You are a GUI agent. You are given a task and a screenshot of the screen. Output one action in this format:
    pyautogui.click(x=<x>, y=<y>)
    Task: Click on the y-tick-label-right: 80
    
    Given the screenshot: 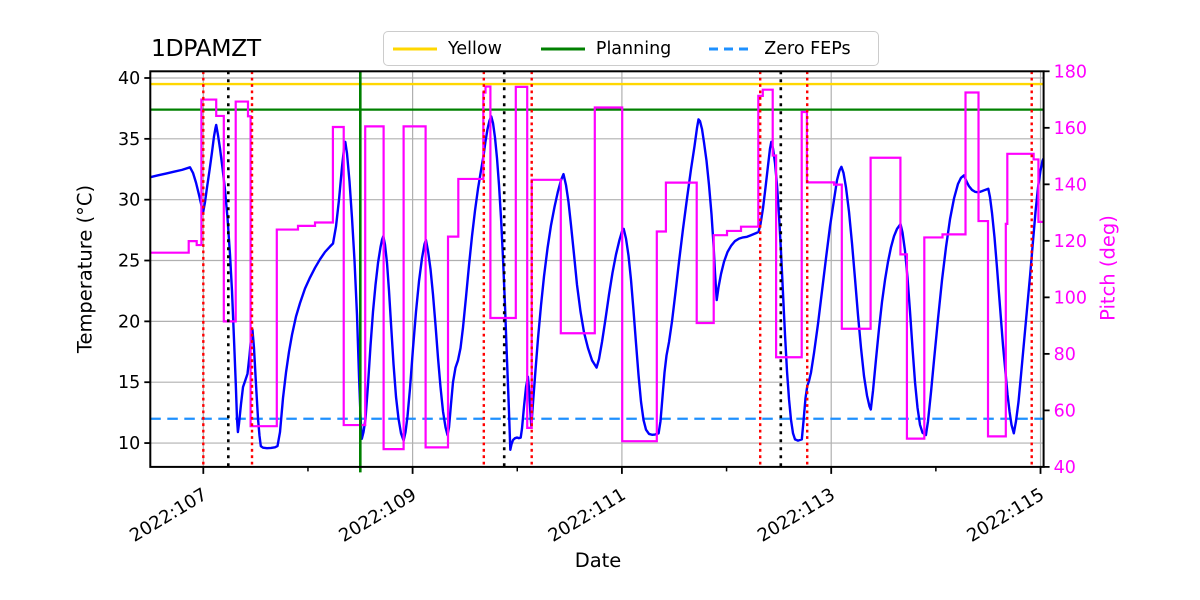 What is the action you would take?
    pyautogui.click(x=1065, y=355)
    